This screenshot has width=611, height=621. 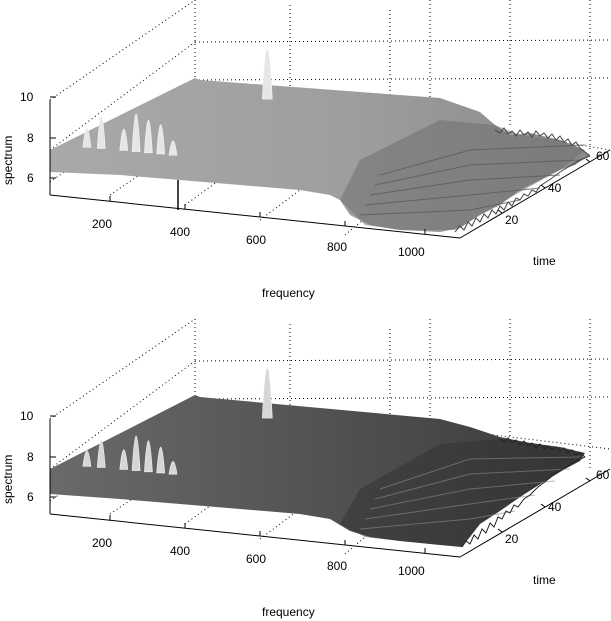 I want to click on surface-front-shading, so click(x=460, y=493).